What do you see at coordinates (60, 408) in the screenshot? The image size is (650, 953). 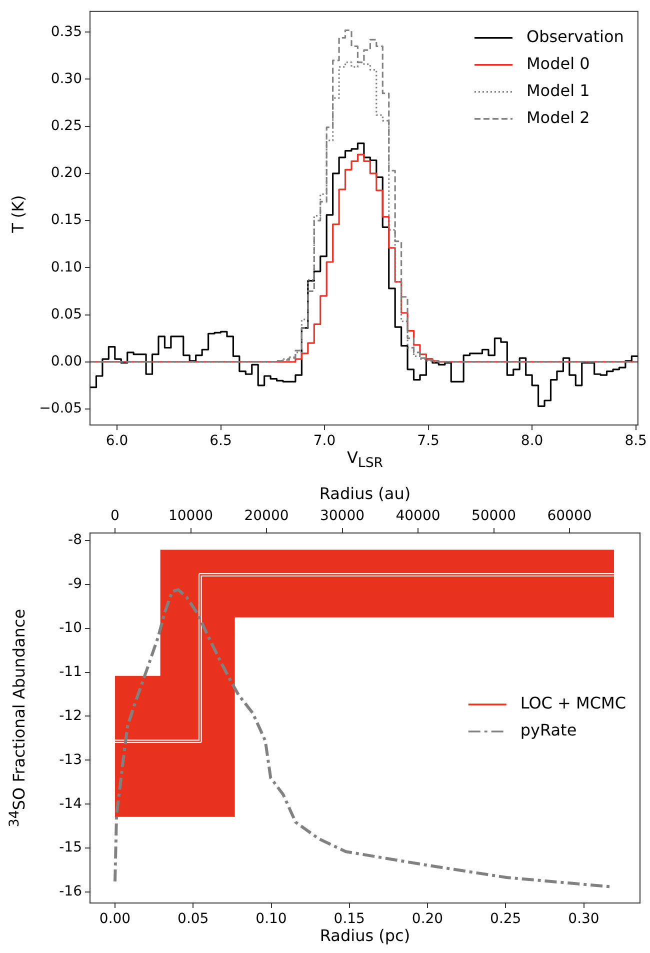 I see `y-tick-label: −0.05` at bounding box center [60, 408].